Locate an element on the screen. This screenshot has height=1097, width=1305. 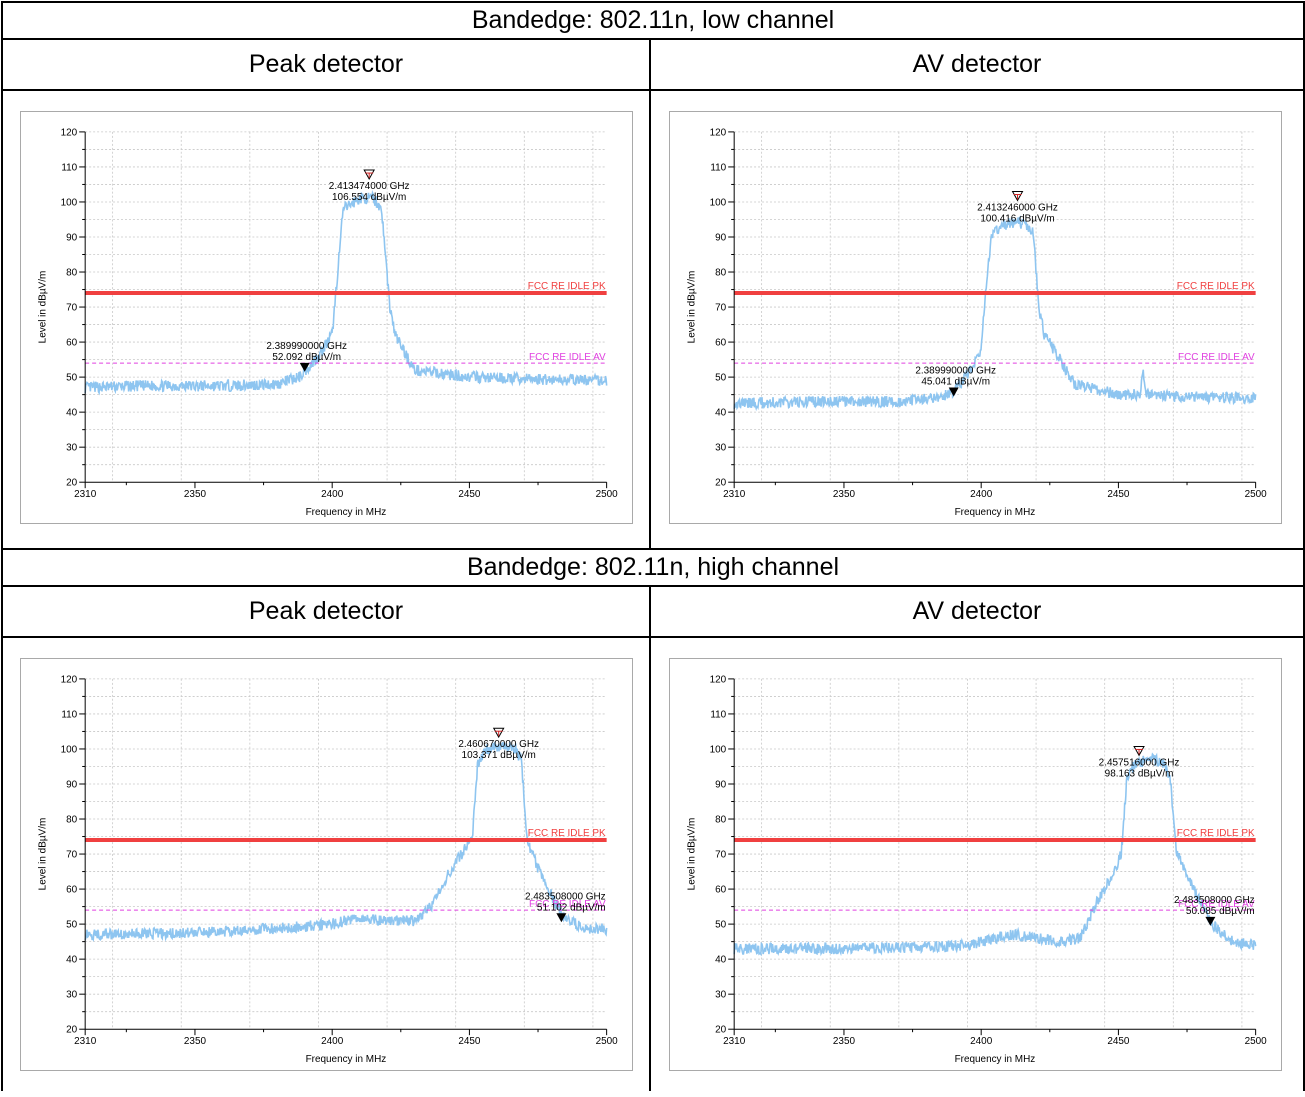
header-peak-detector-high: Peak detector is located at coordinates (326, 611).